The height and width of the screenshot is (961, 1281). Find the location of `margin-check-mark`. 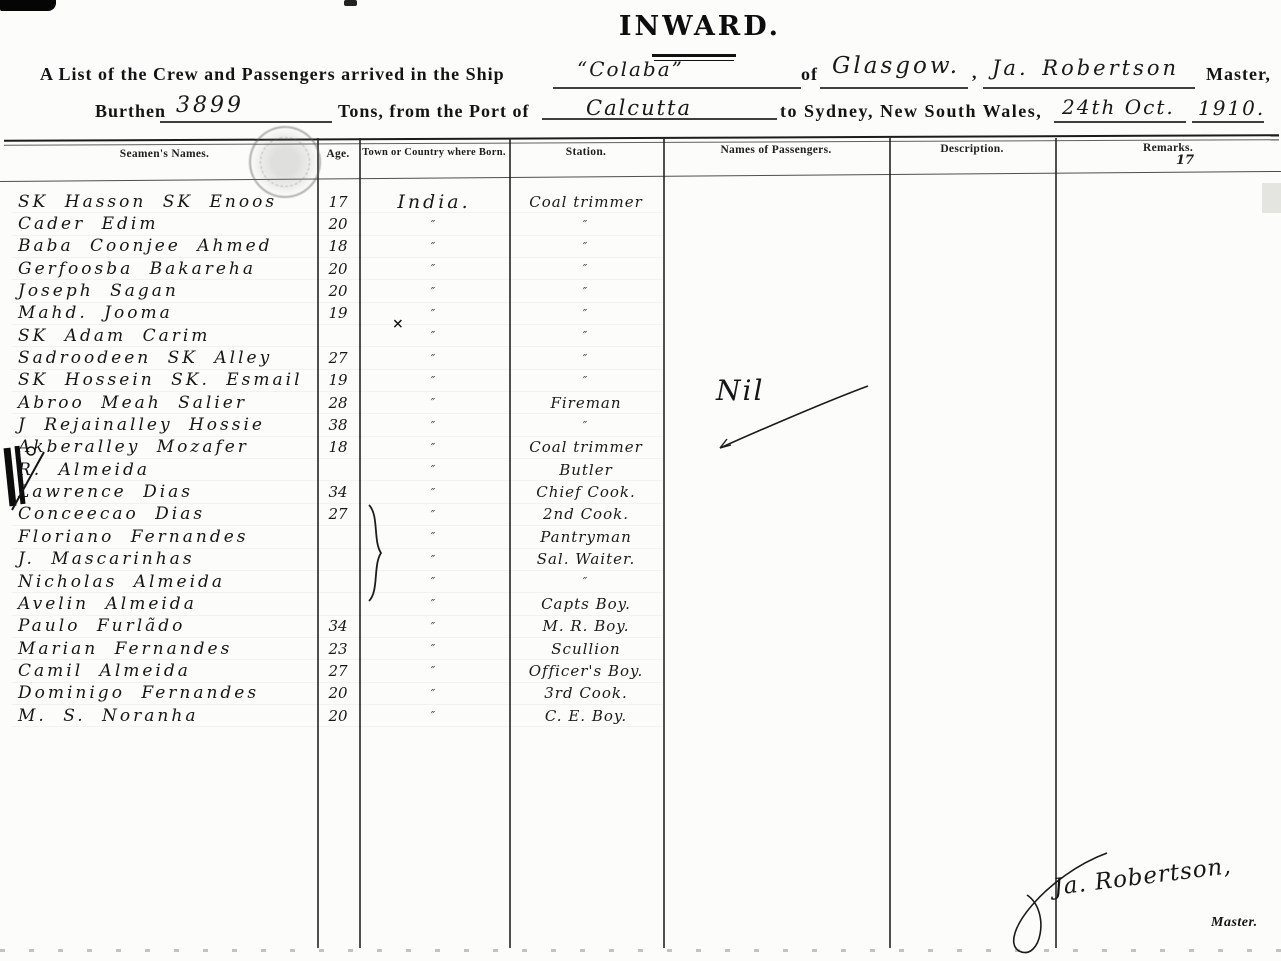

margin-check-mark is located at coordinates (24, 478).